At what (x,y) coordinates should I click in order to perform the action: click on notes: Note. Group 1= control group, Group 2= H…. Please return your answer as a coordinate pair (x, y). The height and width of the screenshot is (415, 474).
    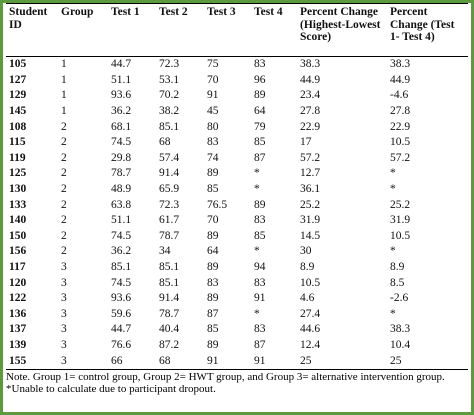
    Looking at the image, I should click on (237, 382).